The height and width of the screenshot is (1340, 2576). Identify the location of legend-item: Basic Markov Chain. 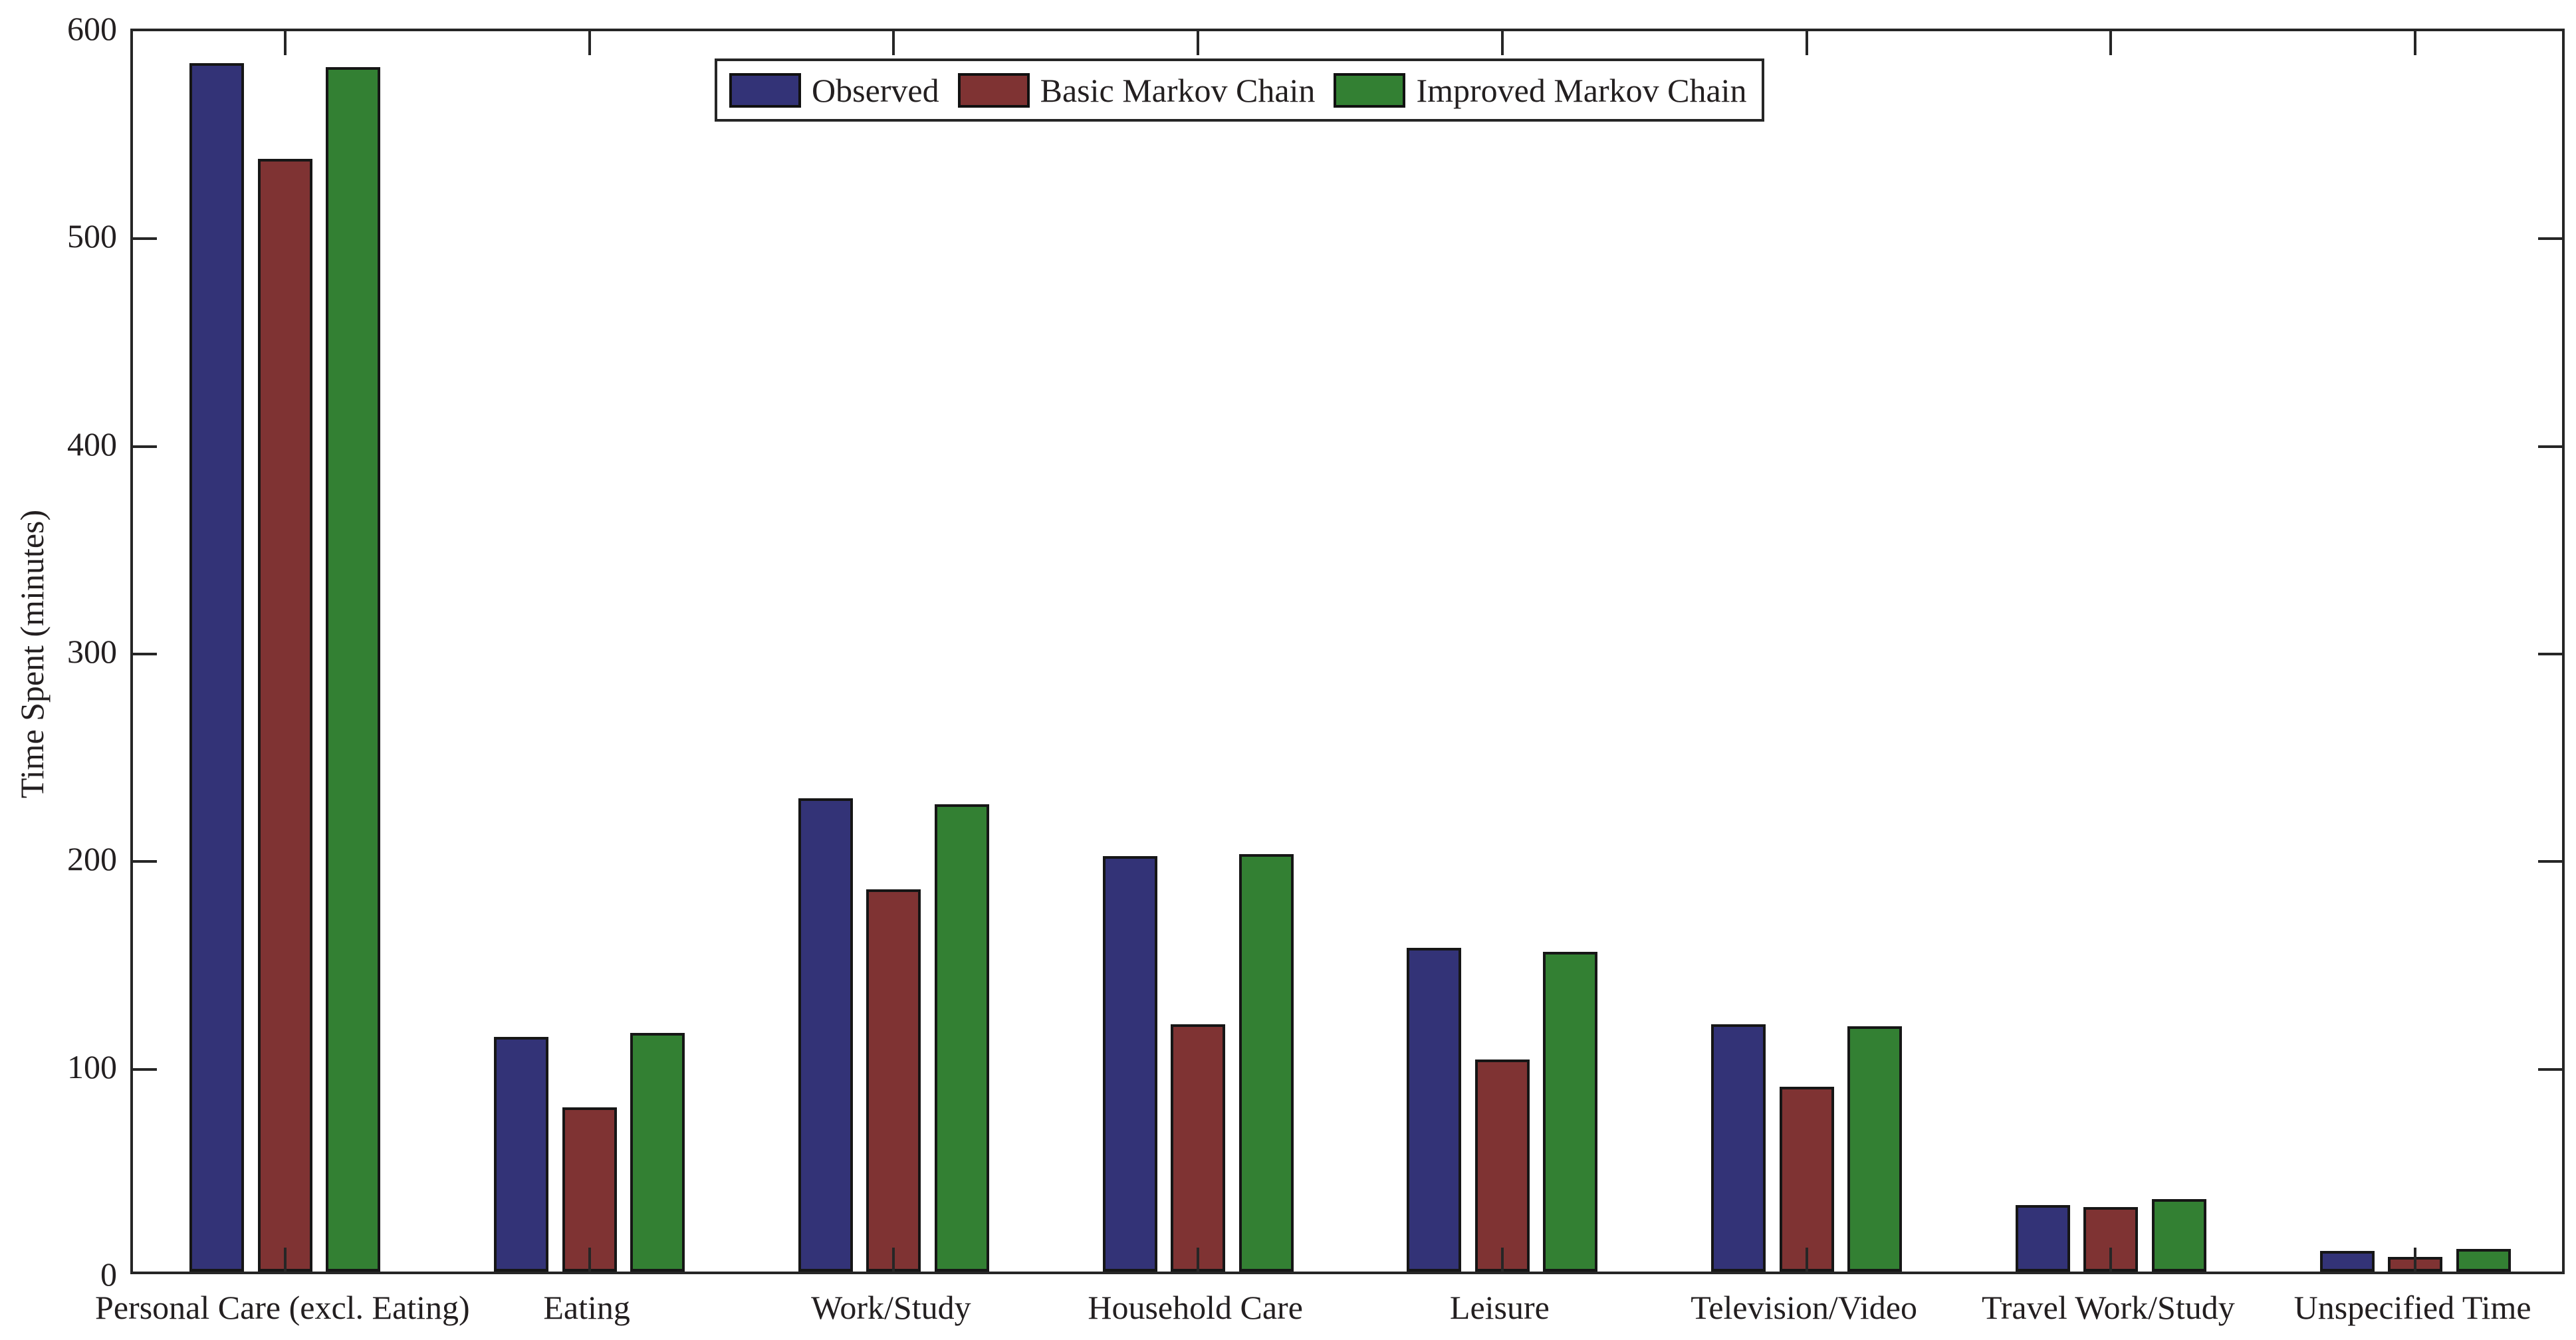
(1136, 90).